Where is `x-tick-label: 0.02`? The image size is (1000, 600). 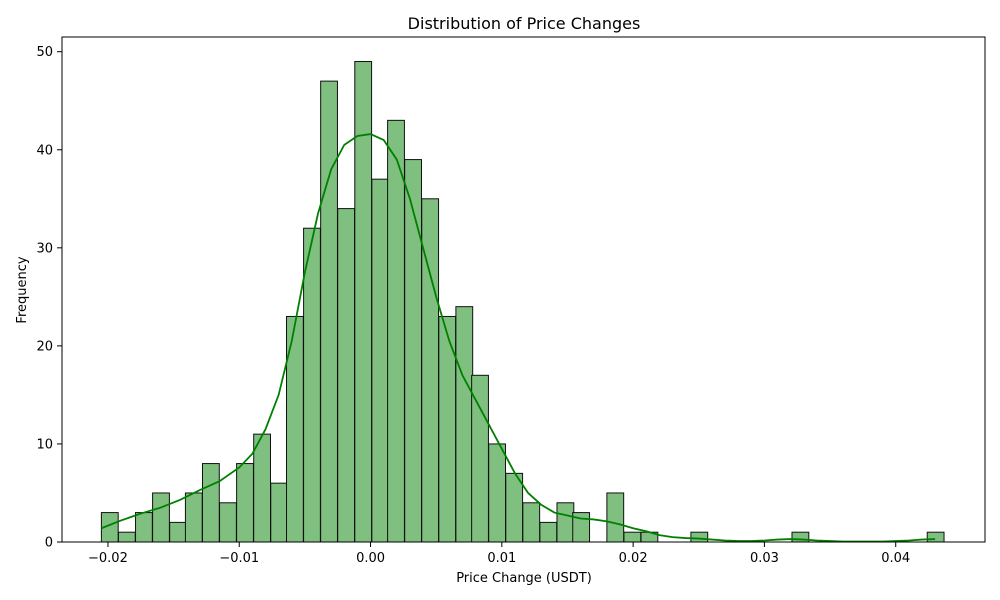
x-tick-label: 0.02 is located at coordinates (633, 558).